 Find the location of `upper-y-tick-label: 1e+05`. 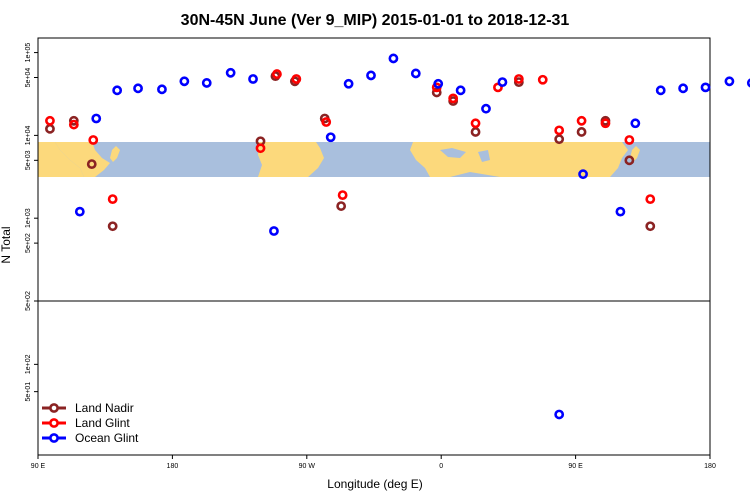

upper-y-tick-label: 1e+05 is located at coordinates (28, 53).